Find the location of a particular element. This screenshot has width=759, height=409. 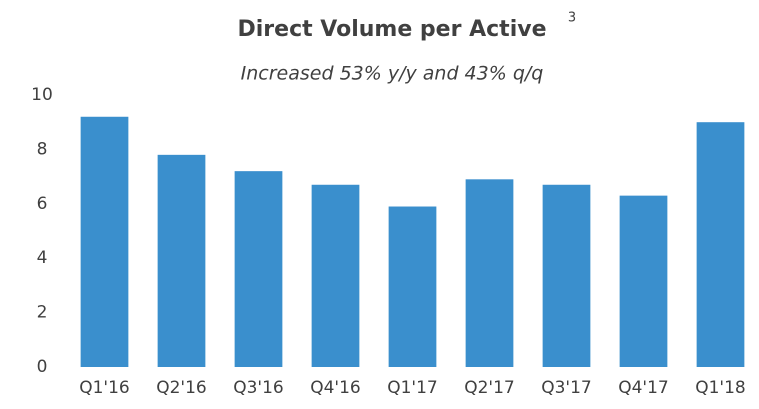

x-tick-label: Q1'17 is located at coordinates (412, 388).